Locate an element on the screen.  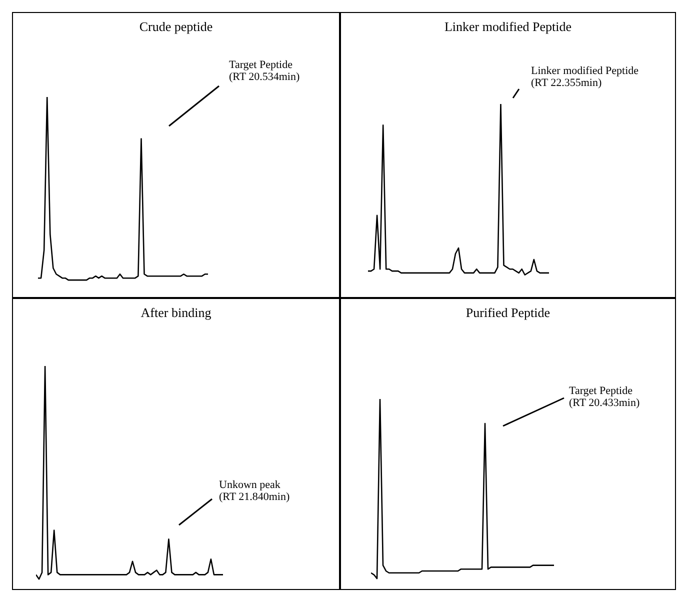
chart-title: Crude peptide is located at coordinates (176, 27).